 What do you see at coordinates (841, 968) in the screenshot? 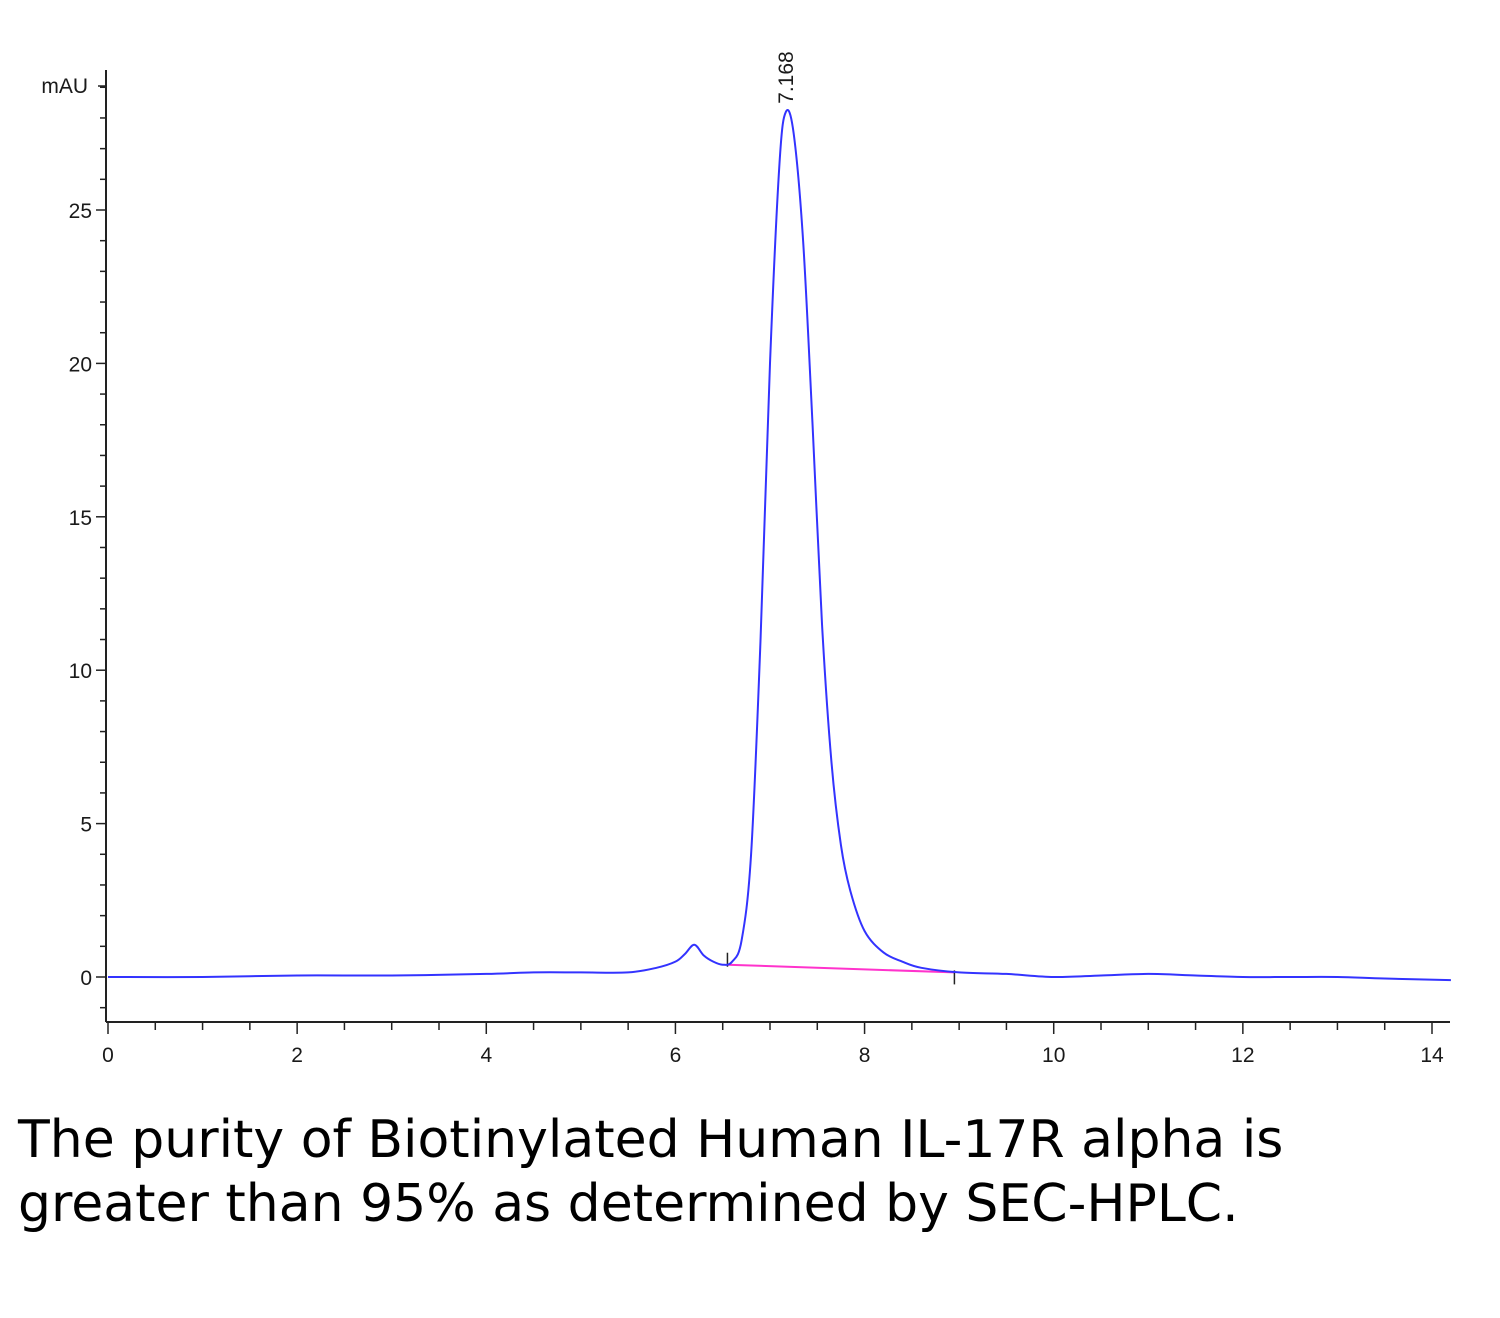
I see `integration-baseline` at bounding box center [841, 968].